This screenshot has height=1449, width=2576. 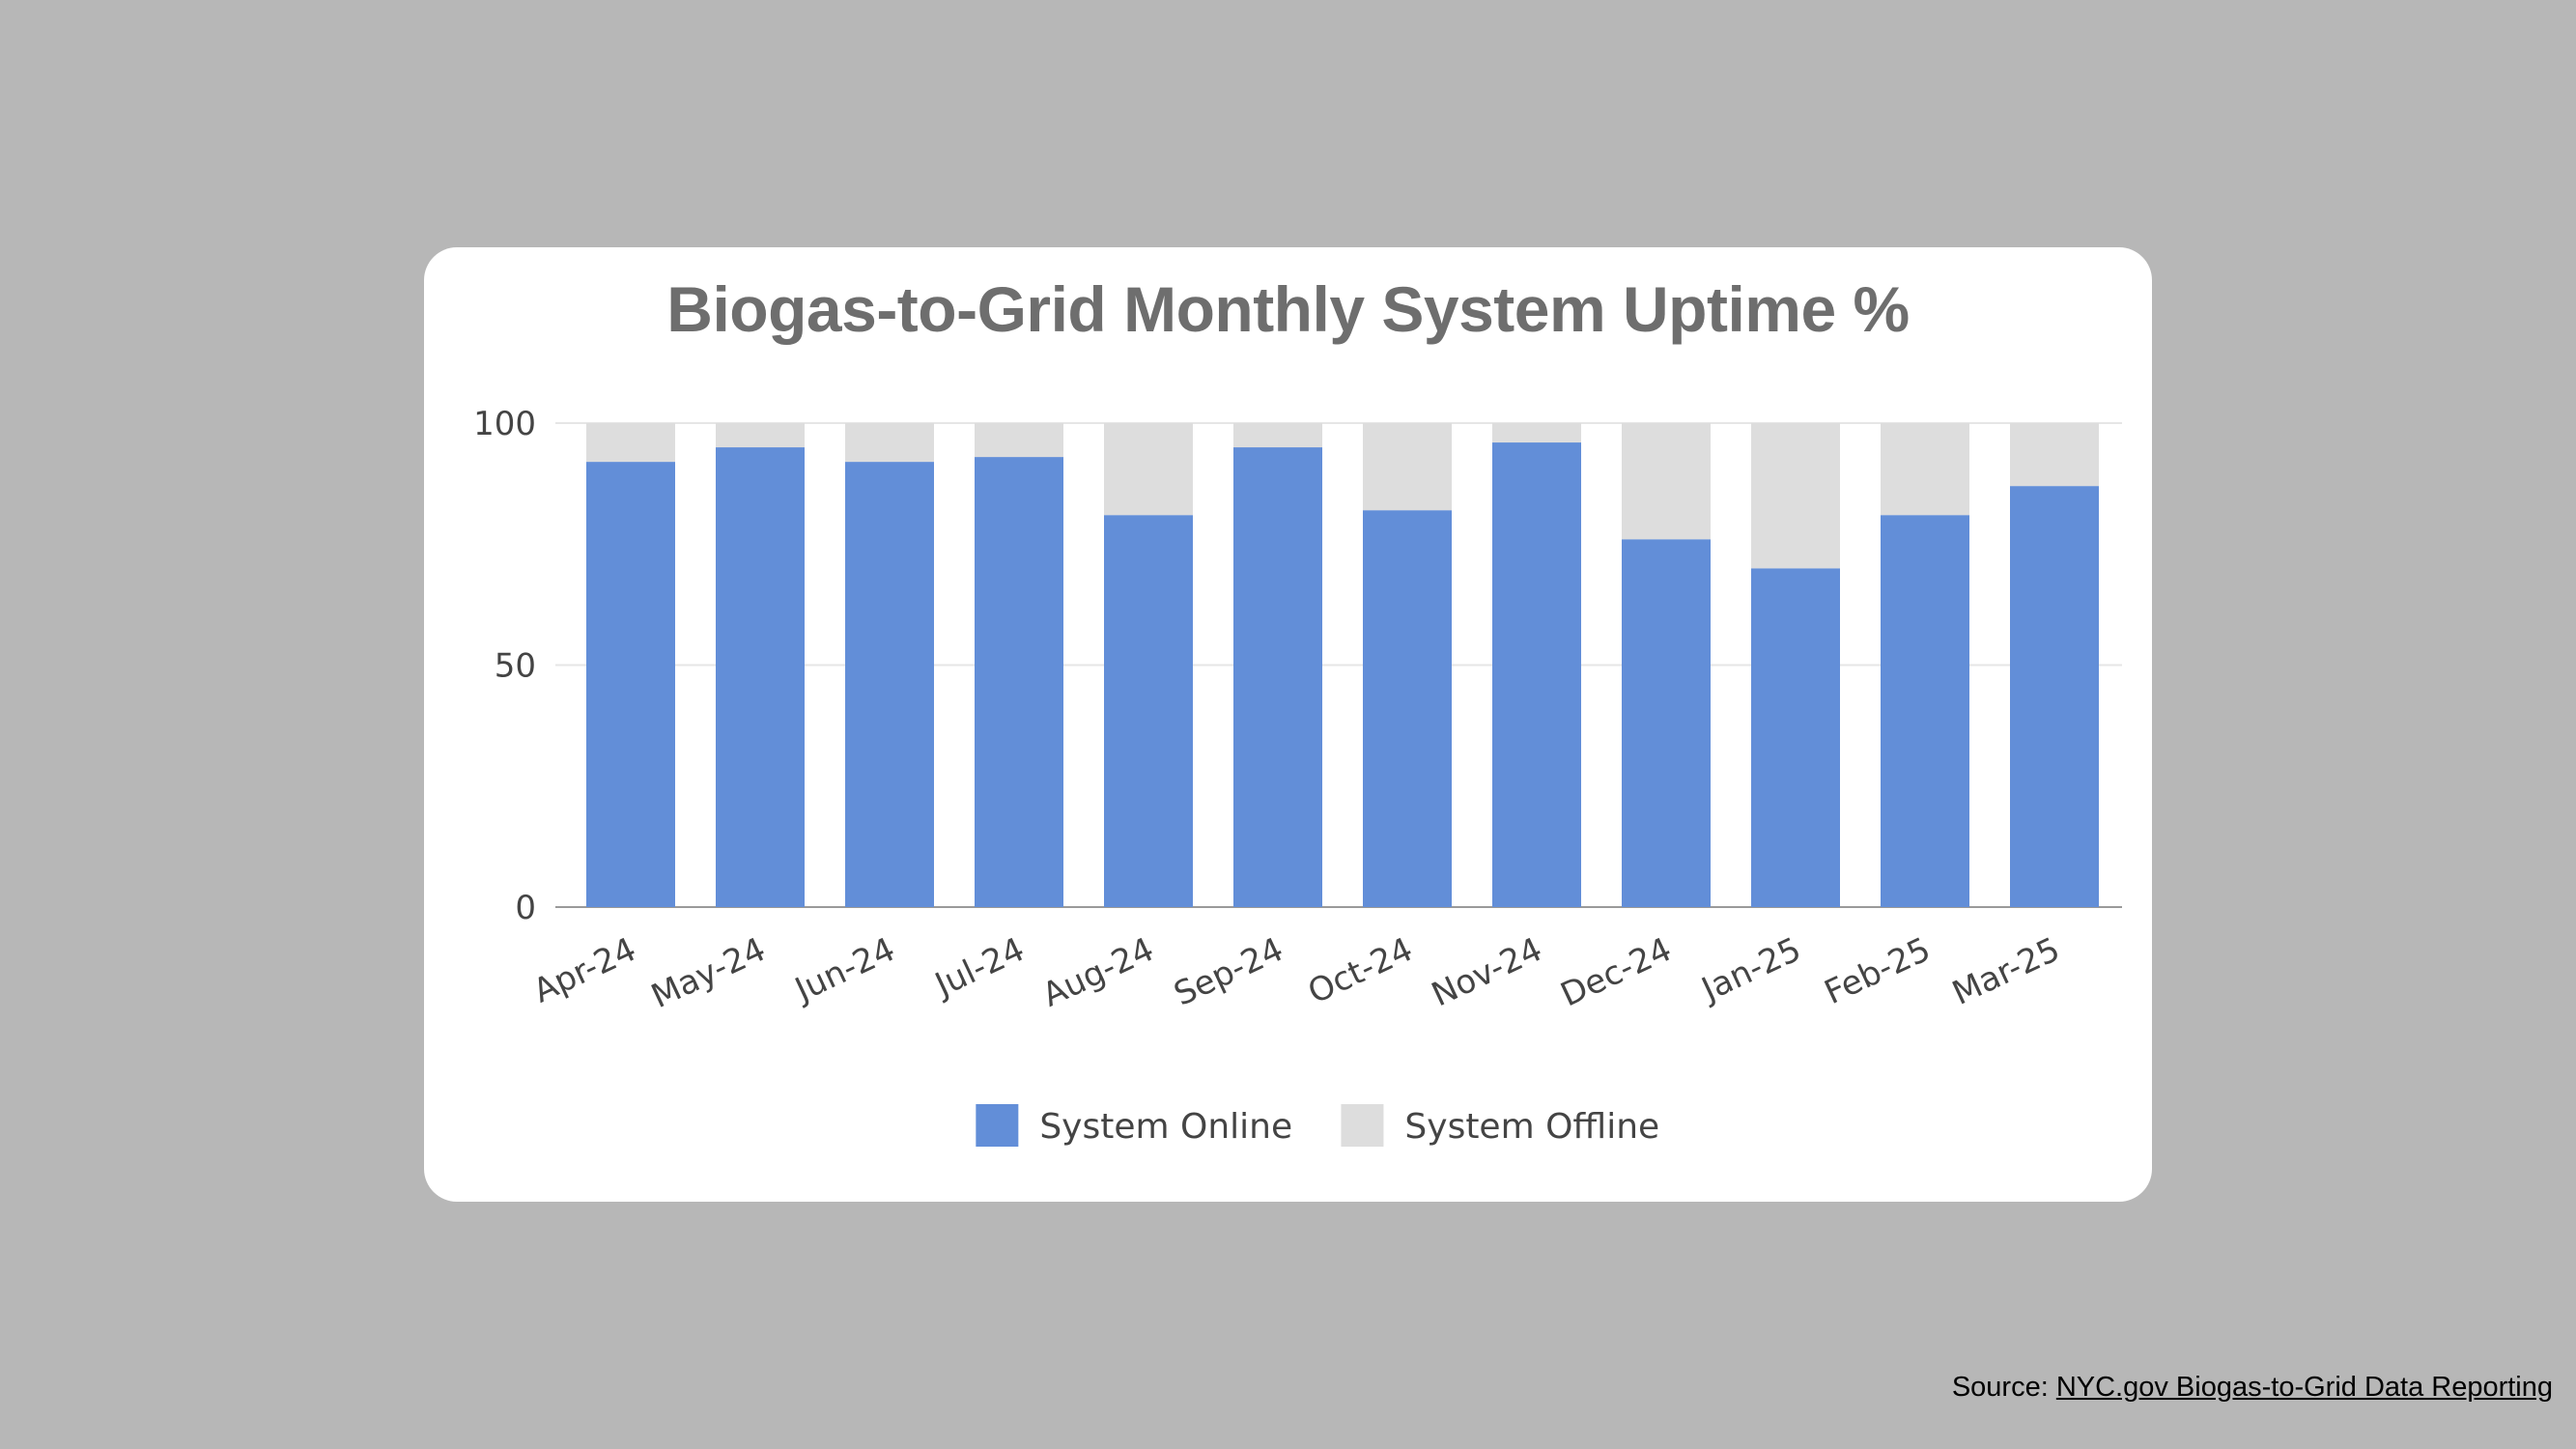 What do you see at coordinates (844, 970) in the screenshot?
I see `x-tick-label: Jun-24` at bounding box center [844, 970].